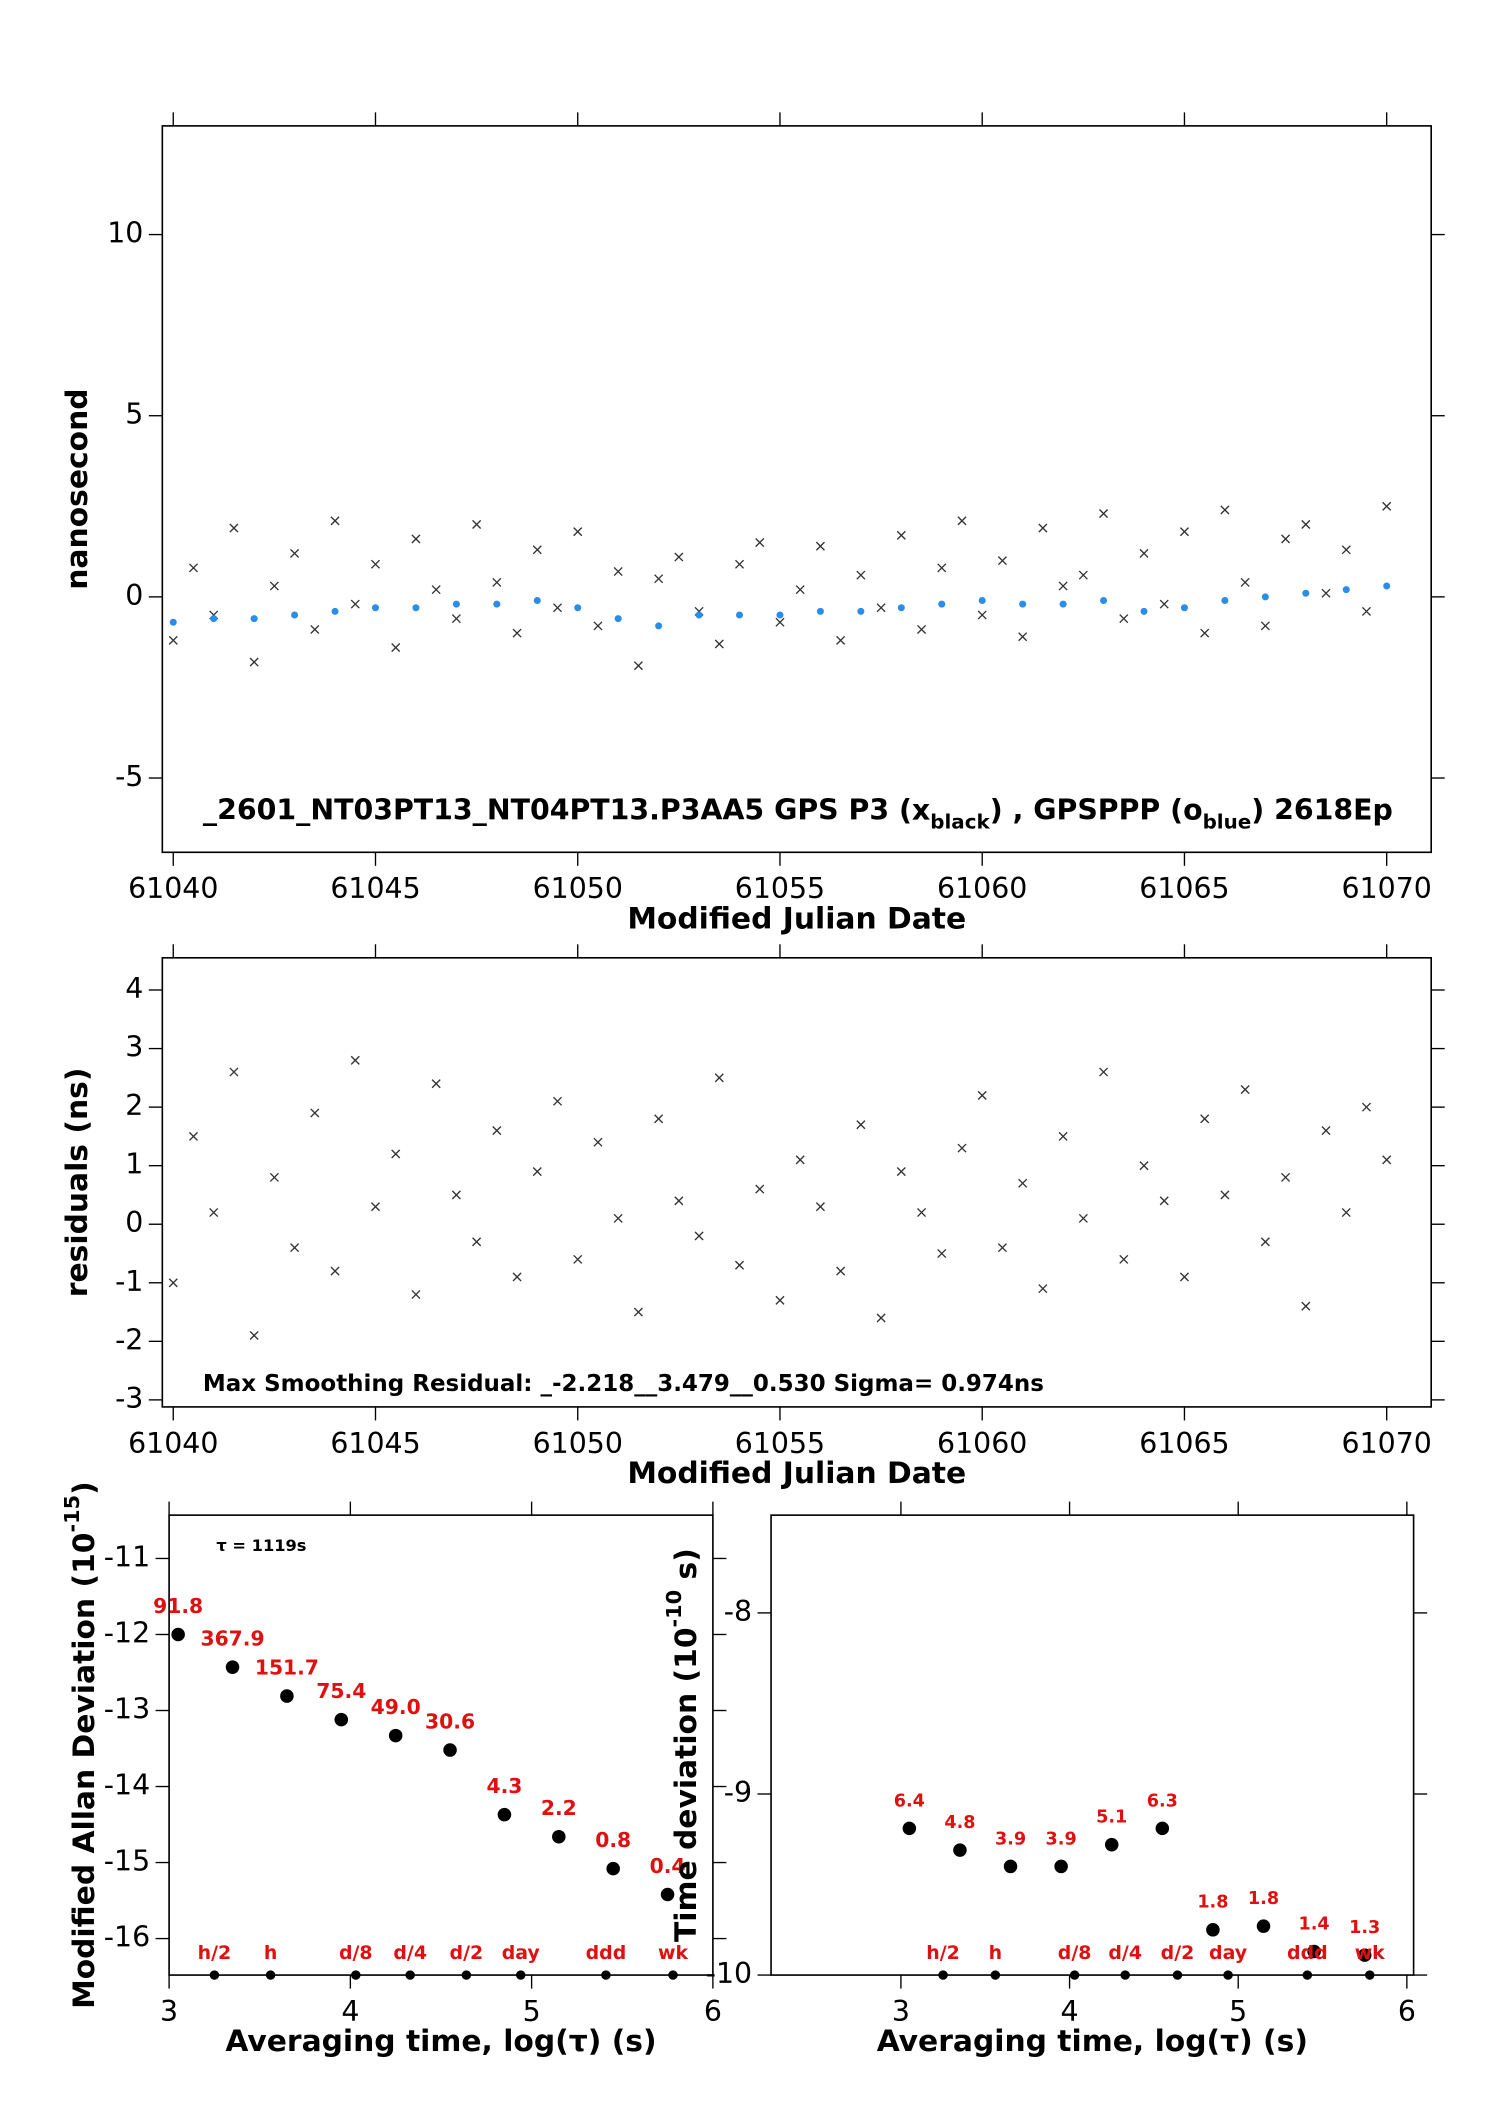 This screenshot has height=2105, width=1488. I want to click on x-tick-label: 61040, so click(173, 1443).